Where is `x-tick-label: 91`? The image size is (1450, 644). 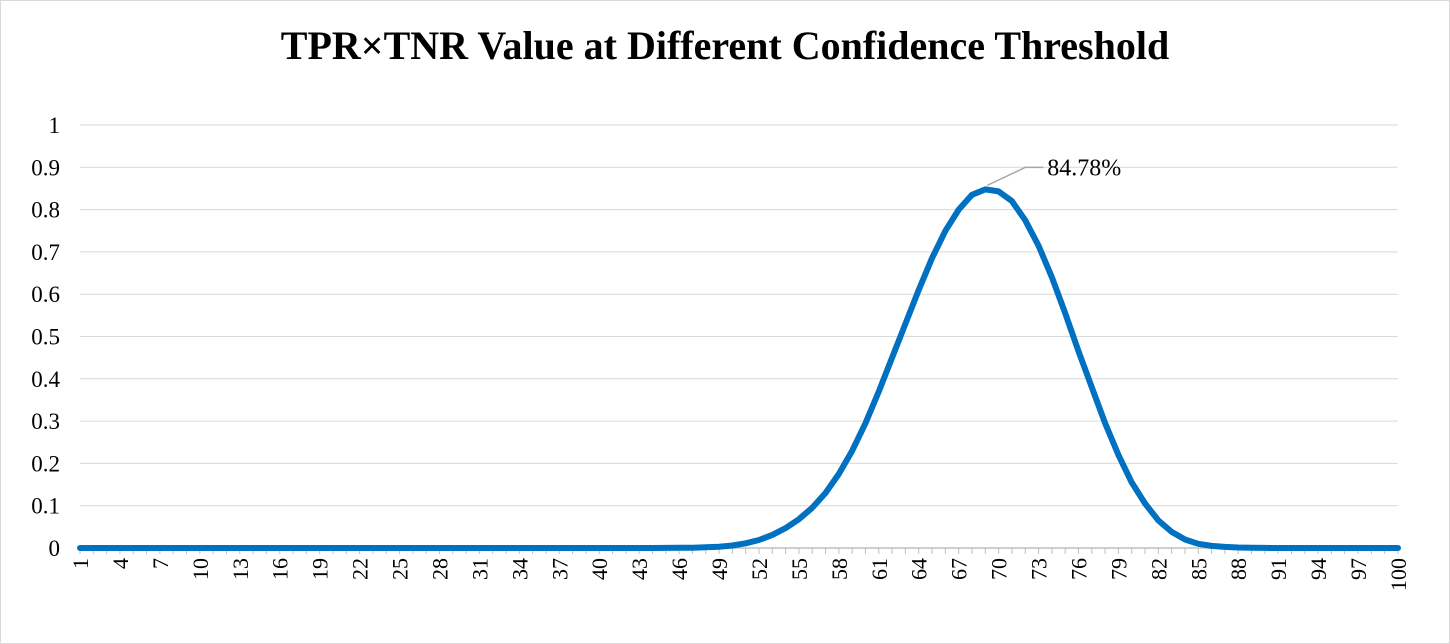
x-tick-label: 91 is located at coordinates (1278, 569).